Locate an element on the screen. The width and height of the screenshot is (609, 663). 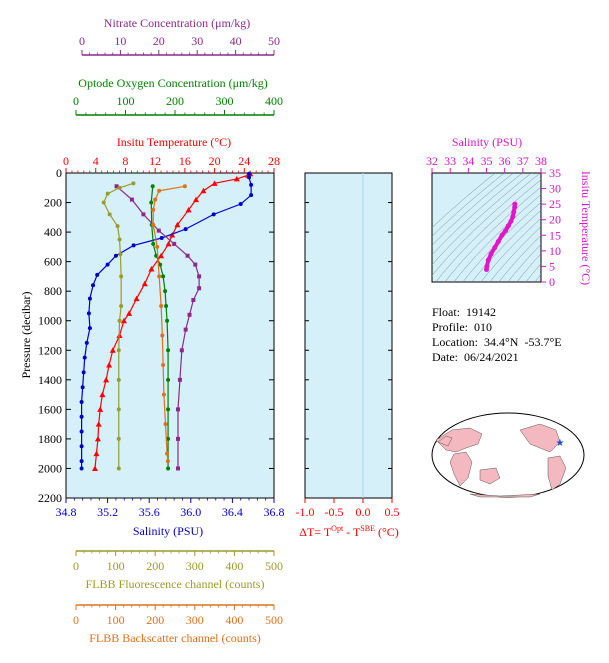
delta-t-plot-area is located at coordinates (348, 335).